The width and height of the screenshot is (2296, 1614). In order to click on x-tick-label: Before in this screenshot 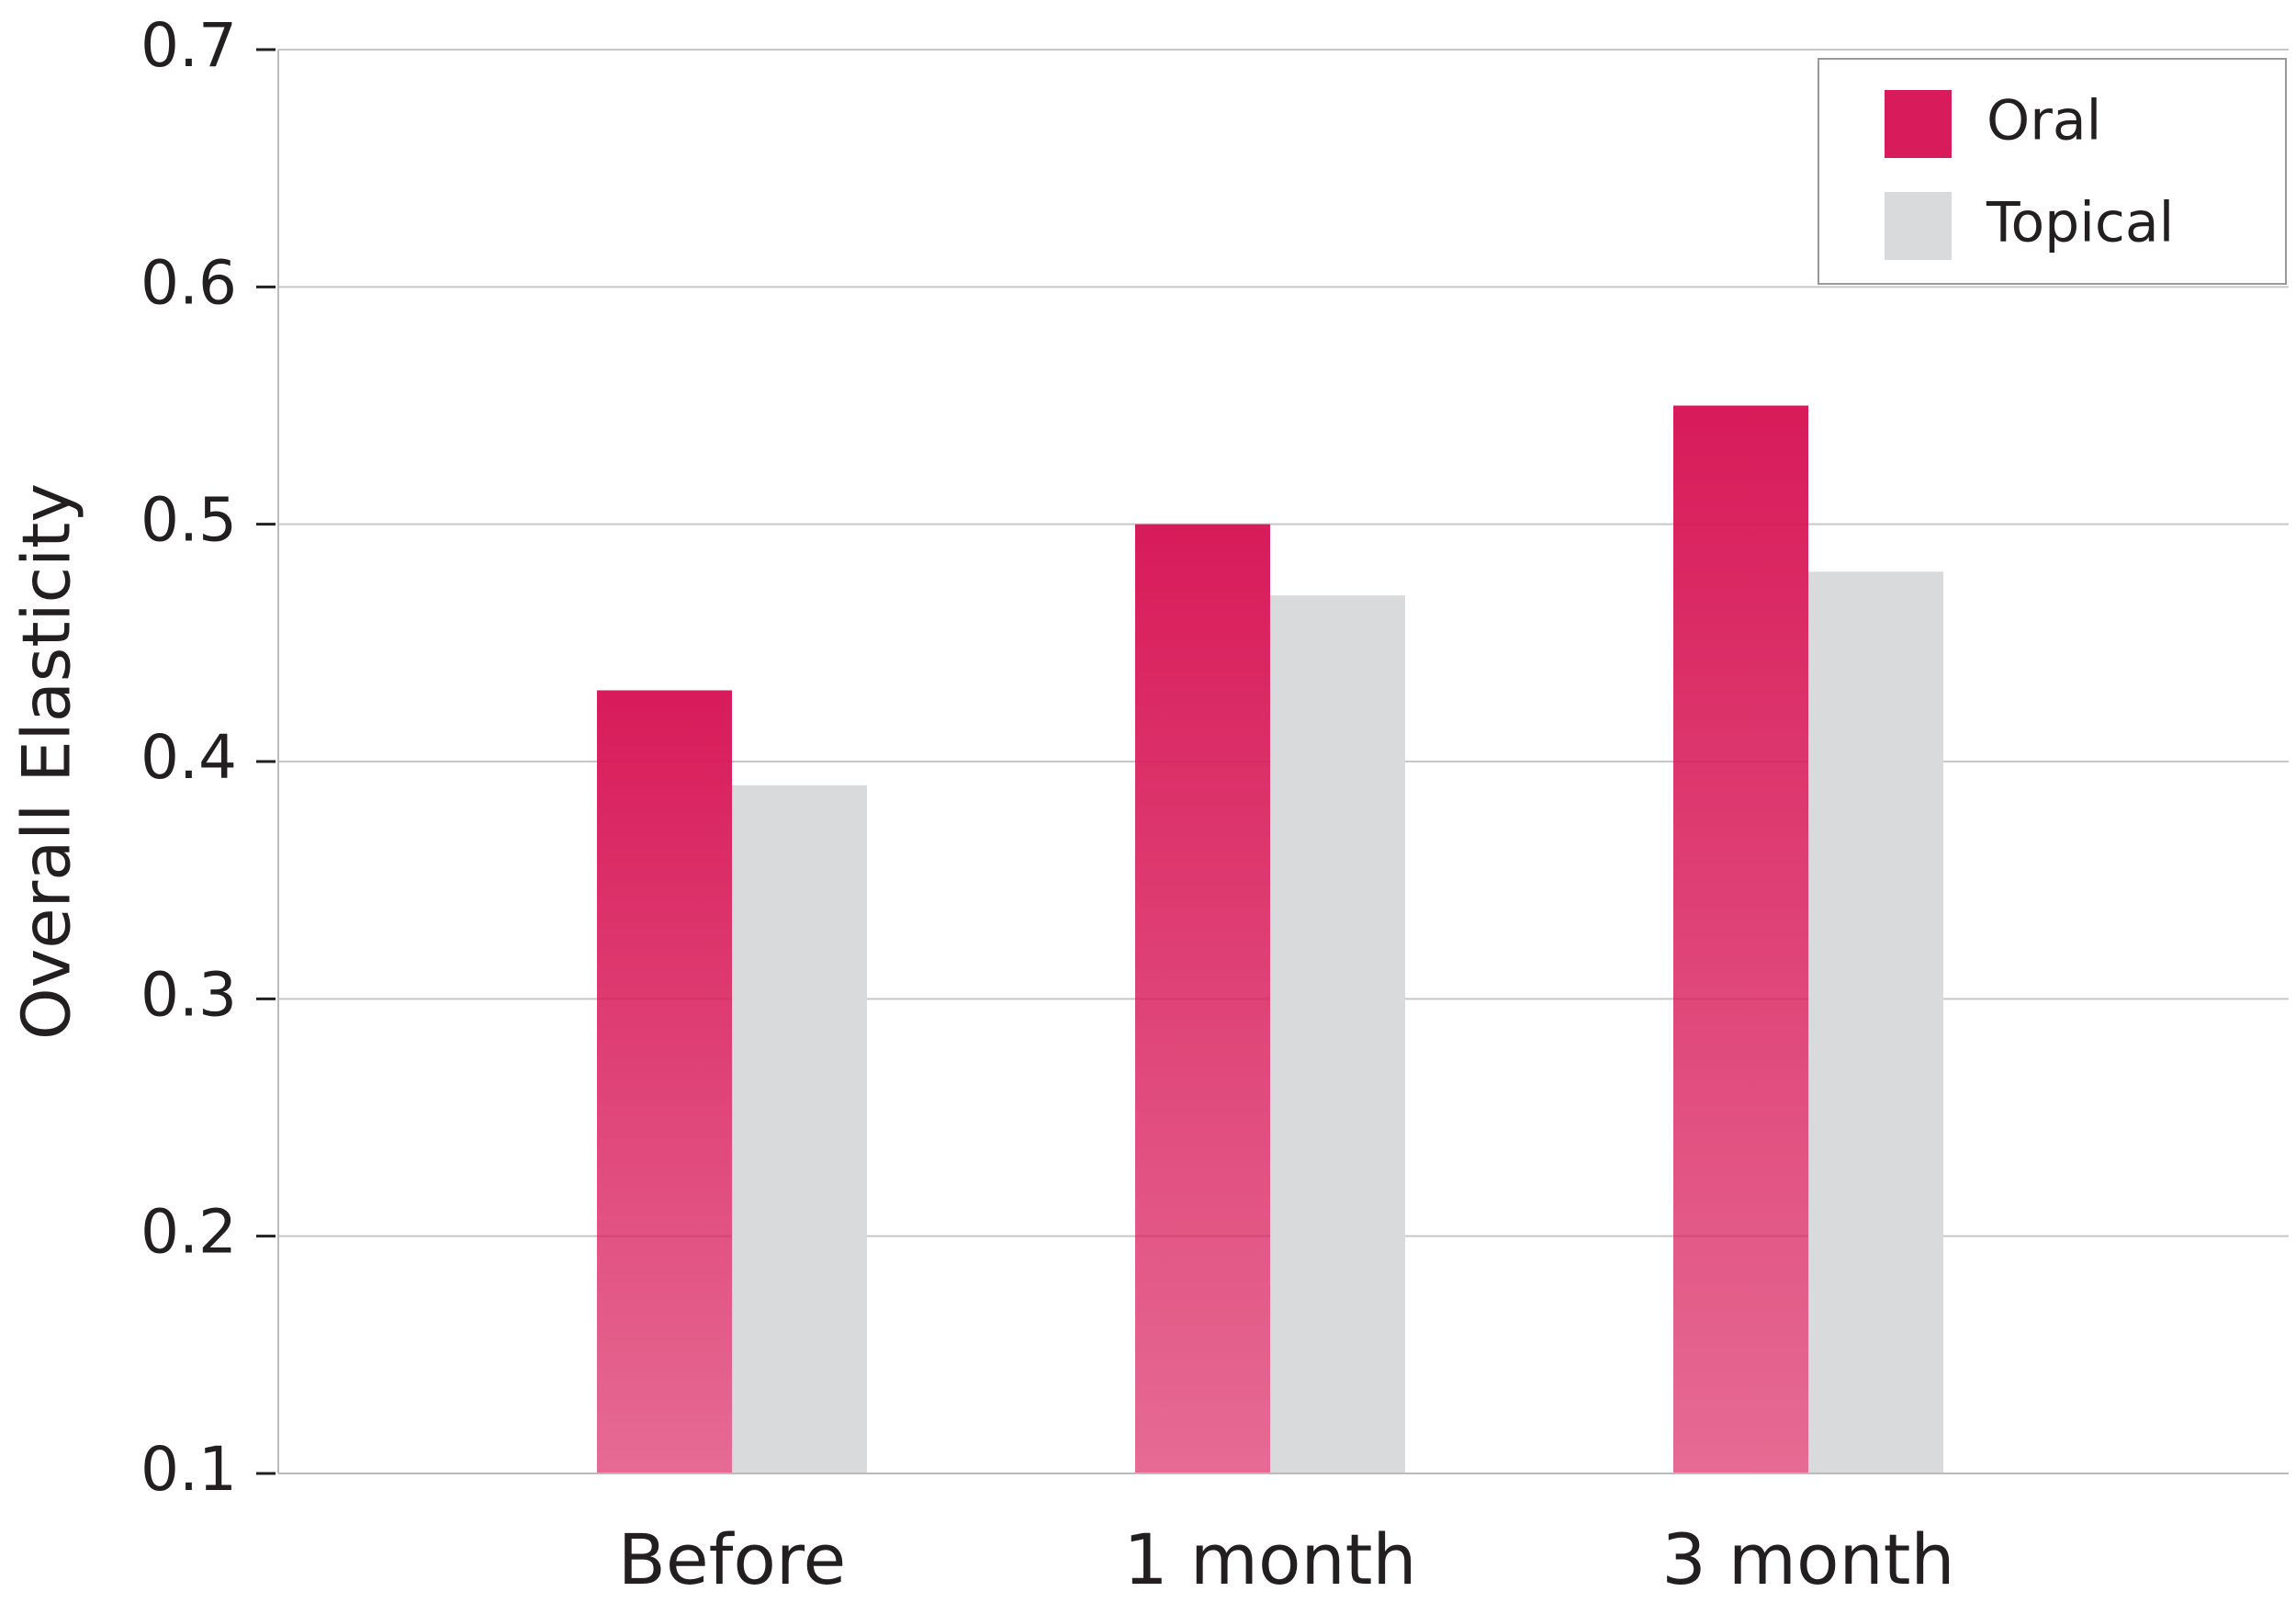, I will do `click(732, 1559)`.